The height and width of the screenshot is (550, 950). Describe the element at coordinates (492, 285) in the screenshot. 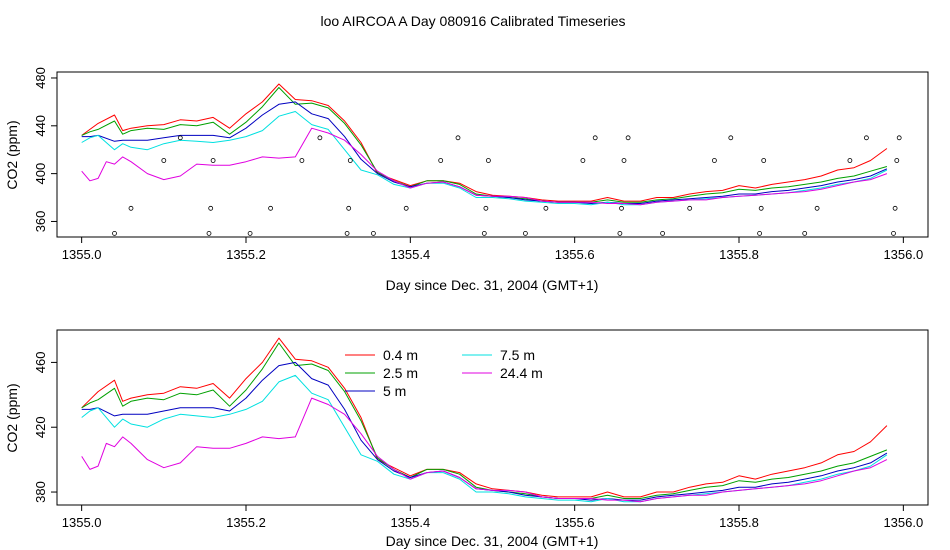

I see `x-axis-label-top: Day since Dec. 31, 2004 (GMT+1)` at that location.